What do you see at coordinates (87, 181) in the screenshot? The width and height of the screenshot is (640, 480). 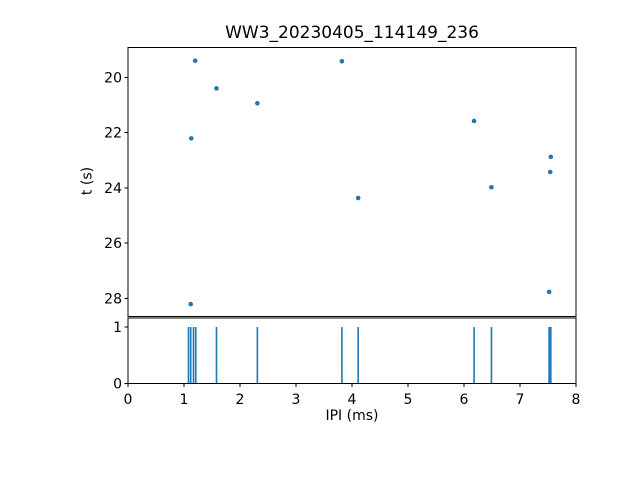 I see `y-axis-label: t (s)` at bounding box center [87, 181].